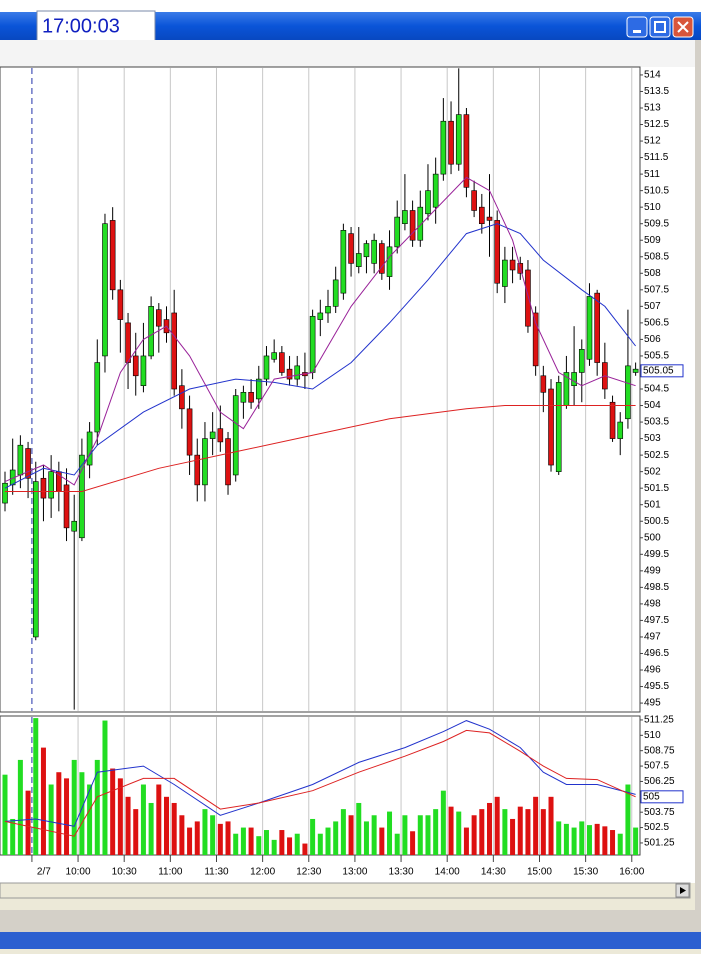 The image size is (701, 954). What do you see at coordinates (652, 504) in the screenshot?
I see `y-tick-label: 501` at bounding box center [652, 504].